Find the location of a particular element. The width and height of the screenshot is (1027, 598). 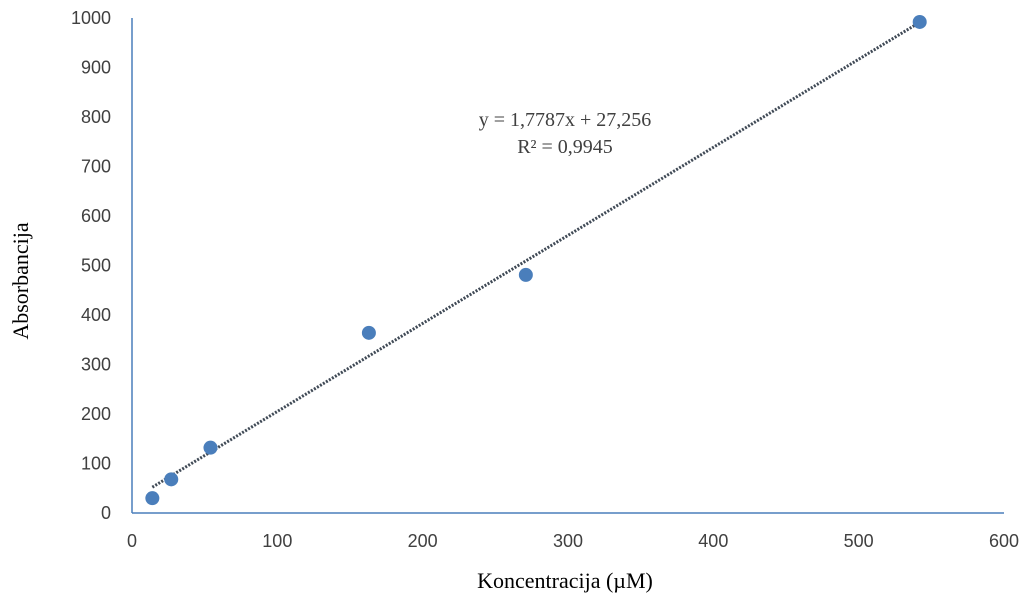

y-tick-labels: 0 100 200 300 400 500 600 700 800 900 1000 is located at coordinates (91, 265).